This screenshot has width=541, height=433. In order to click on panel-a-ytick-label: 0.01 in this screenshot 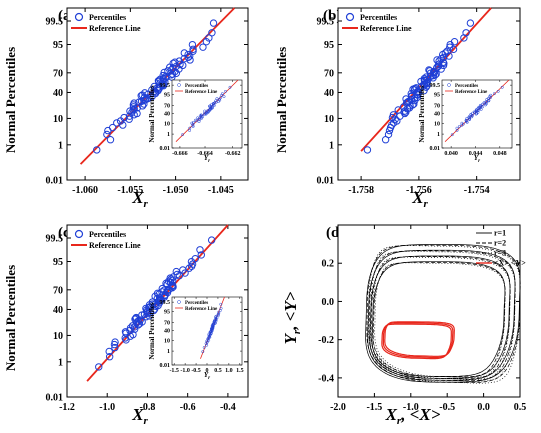, I will do `click(55, 181)`.